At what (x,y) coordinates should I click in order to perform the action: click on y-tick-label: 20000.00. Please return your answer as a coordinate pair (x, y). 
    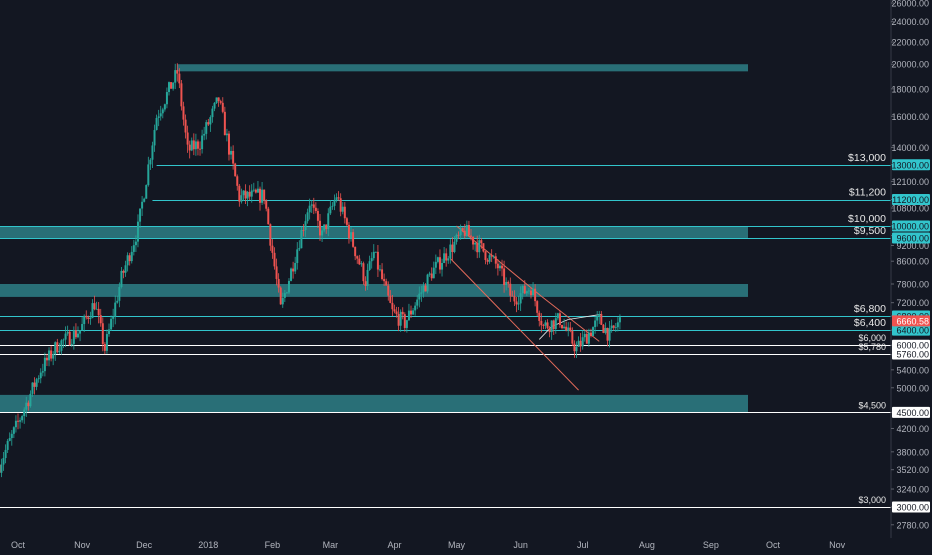
    Looking at the image, I should click on (910, 65).